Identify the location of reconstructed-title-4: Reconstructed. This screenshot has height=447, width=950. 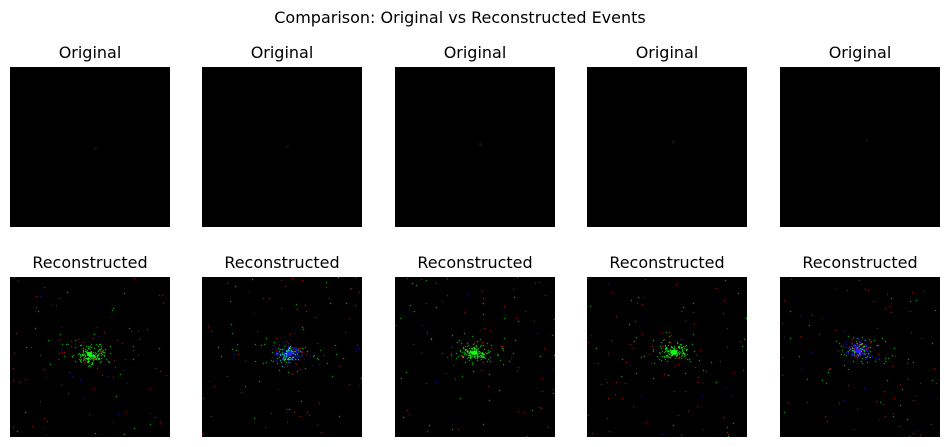
(667, 262).